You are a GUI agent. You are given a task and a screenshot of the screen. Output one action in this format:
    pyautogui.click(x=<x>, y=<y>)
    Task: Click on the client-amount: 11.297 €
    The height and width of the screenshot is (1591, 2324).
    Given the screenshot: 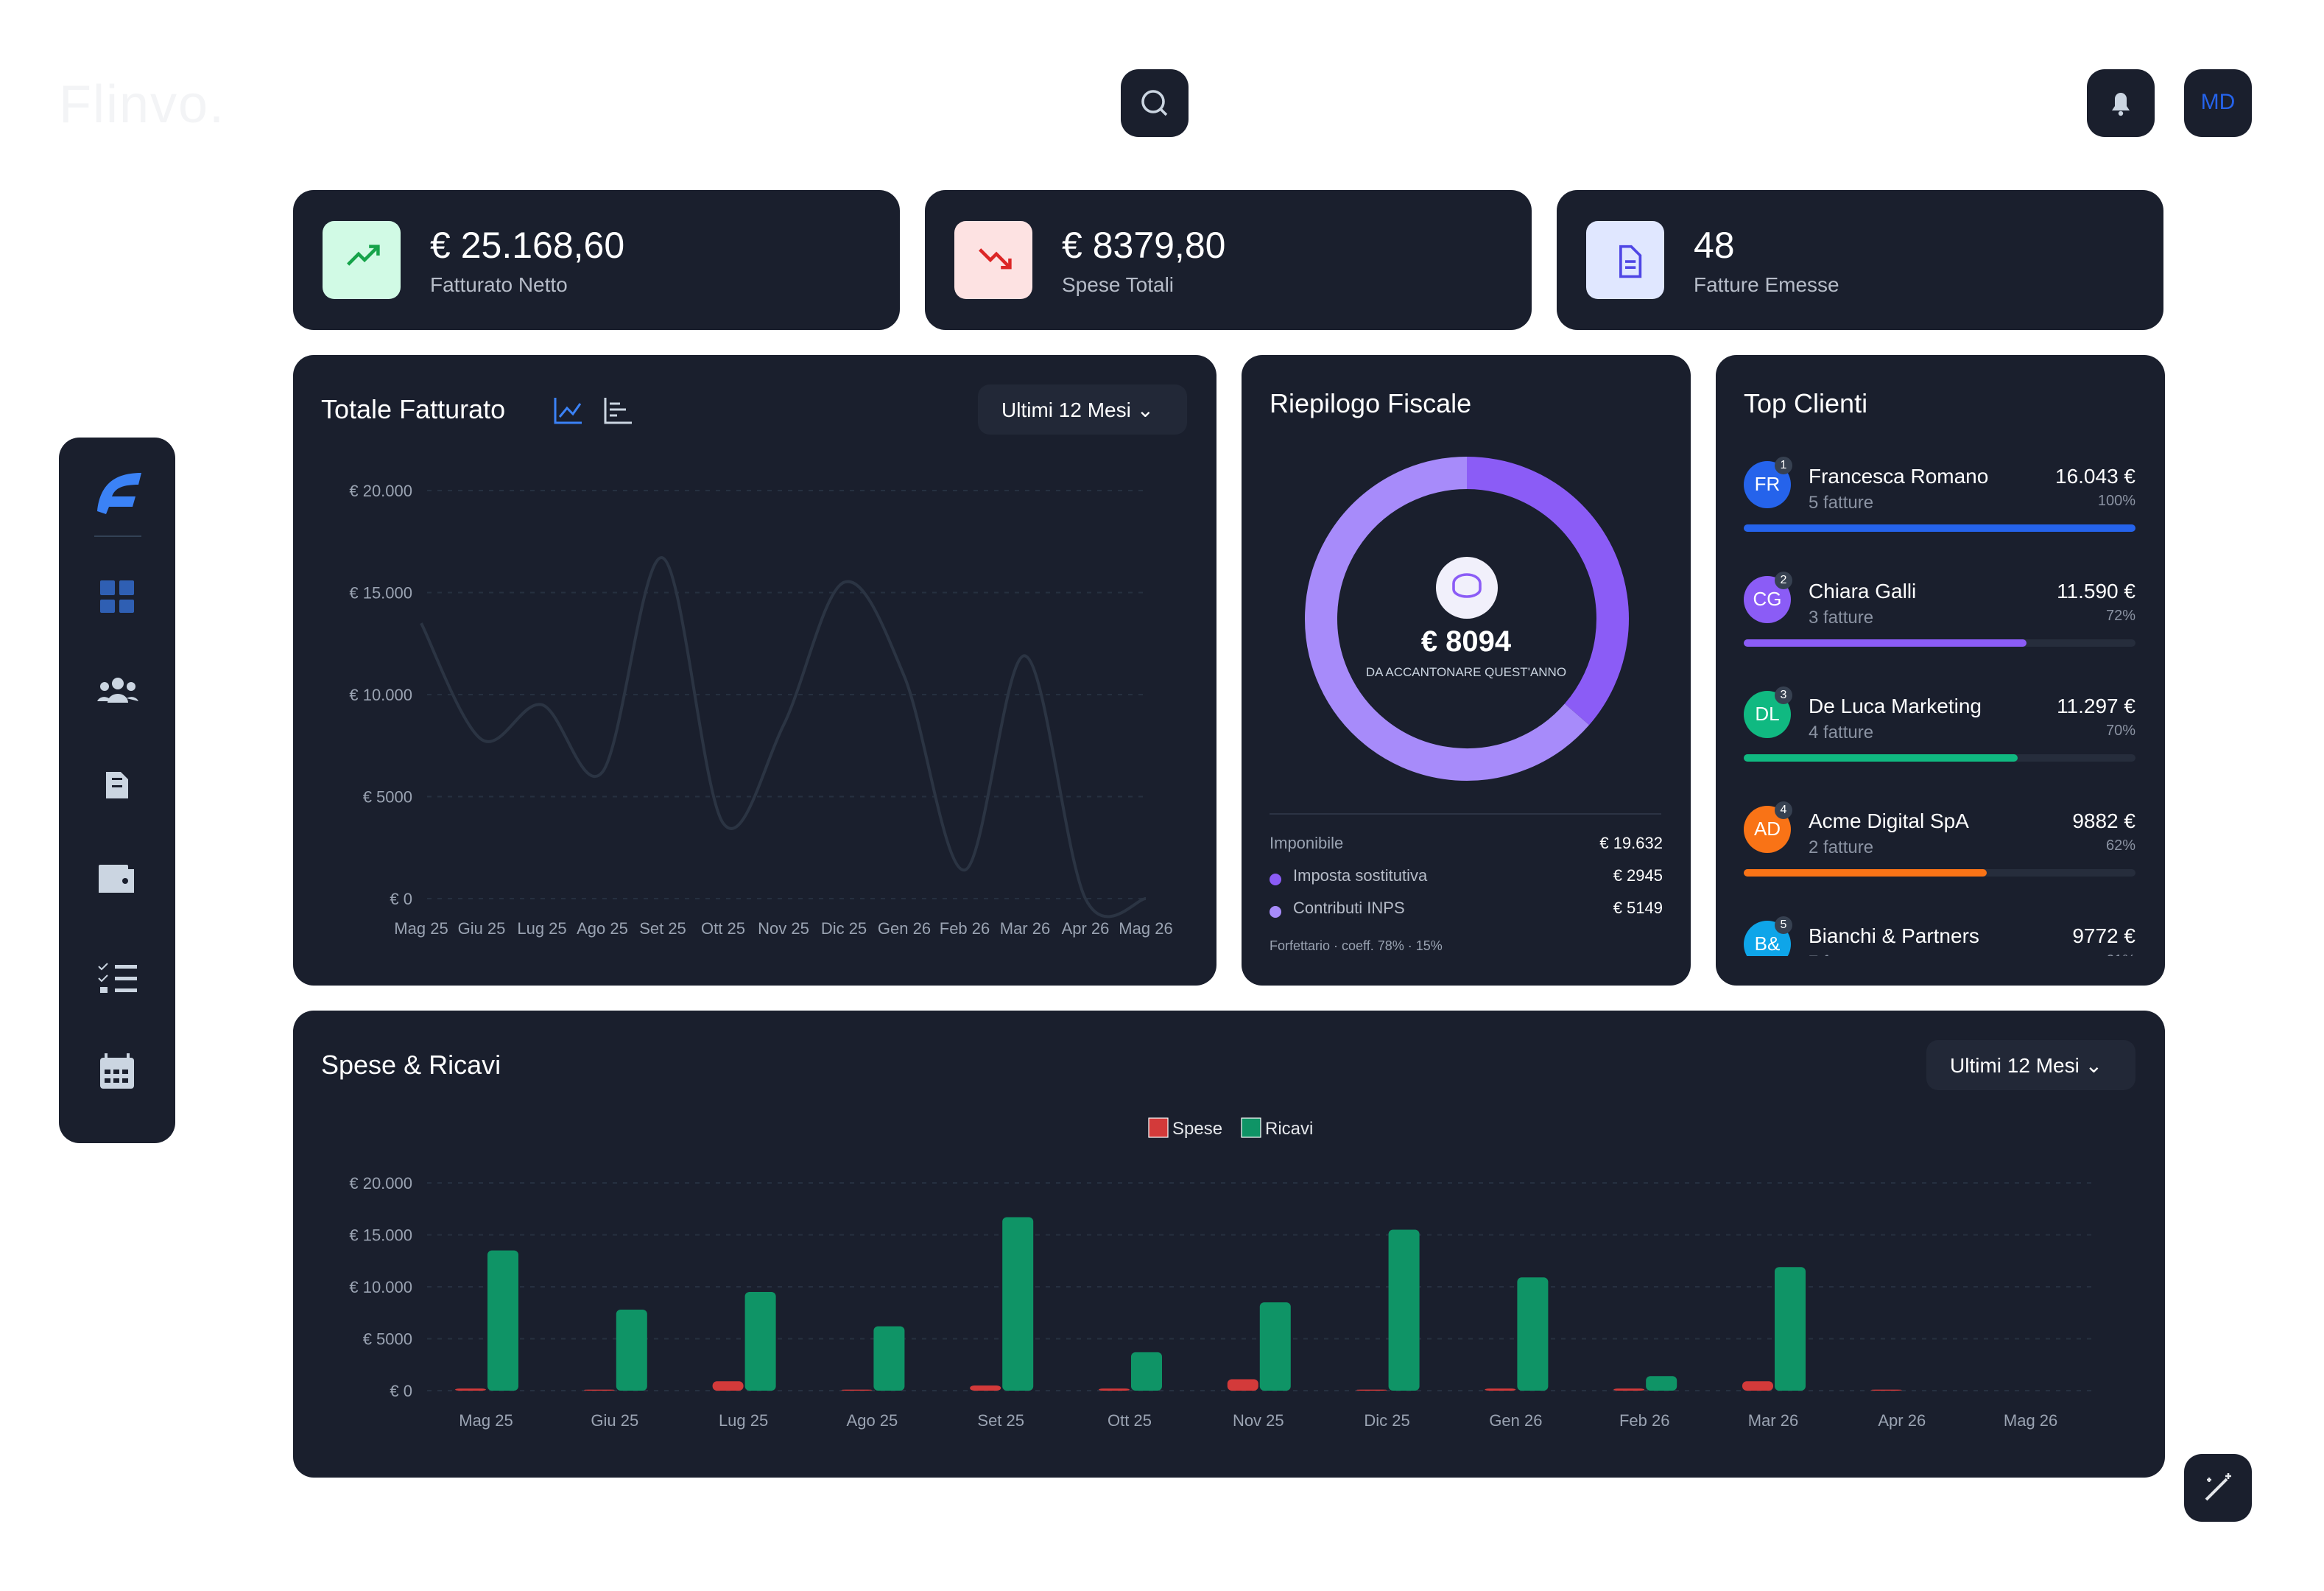 What is the action you would take?
    pyautogui.click(x=2096, y=705)
    